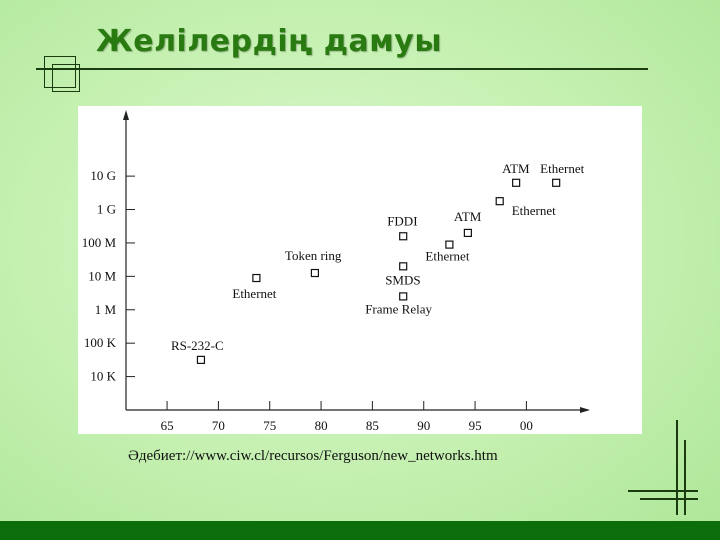 This screenshot has height=540, width=720. Describe the element at coordinates (313, 255) in the screenshot. I see `data-point-label: Token ring` at that location.